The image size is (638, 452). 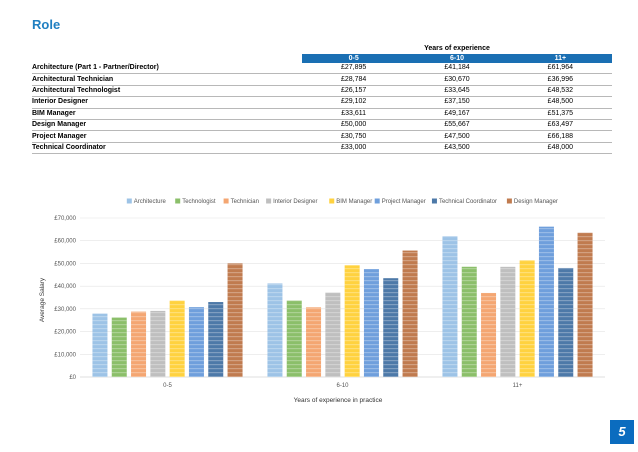 I want to click on role-cell: Interior Designer, so click(x=167, y=102).